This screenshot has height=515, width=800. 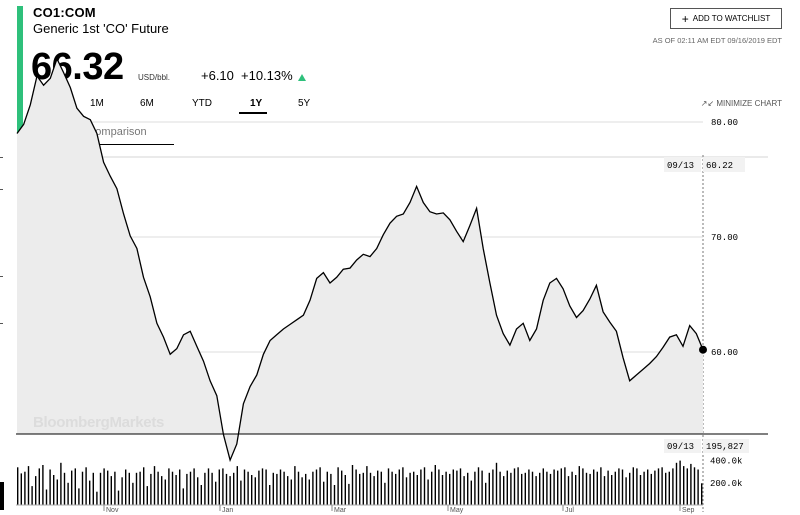 I want to click on price-unit: USD/bbl., so click(x=154, y=77).